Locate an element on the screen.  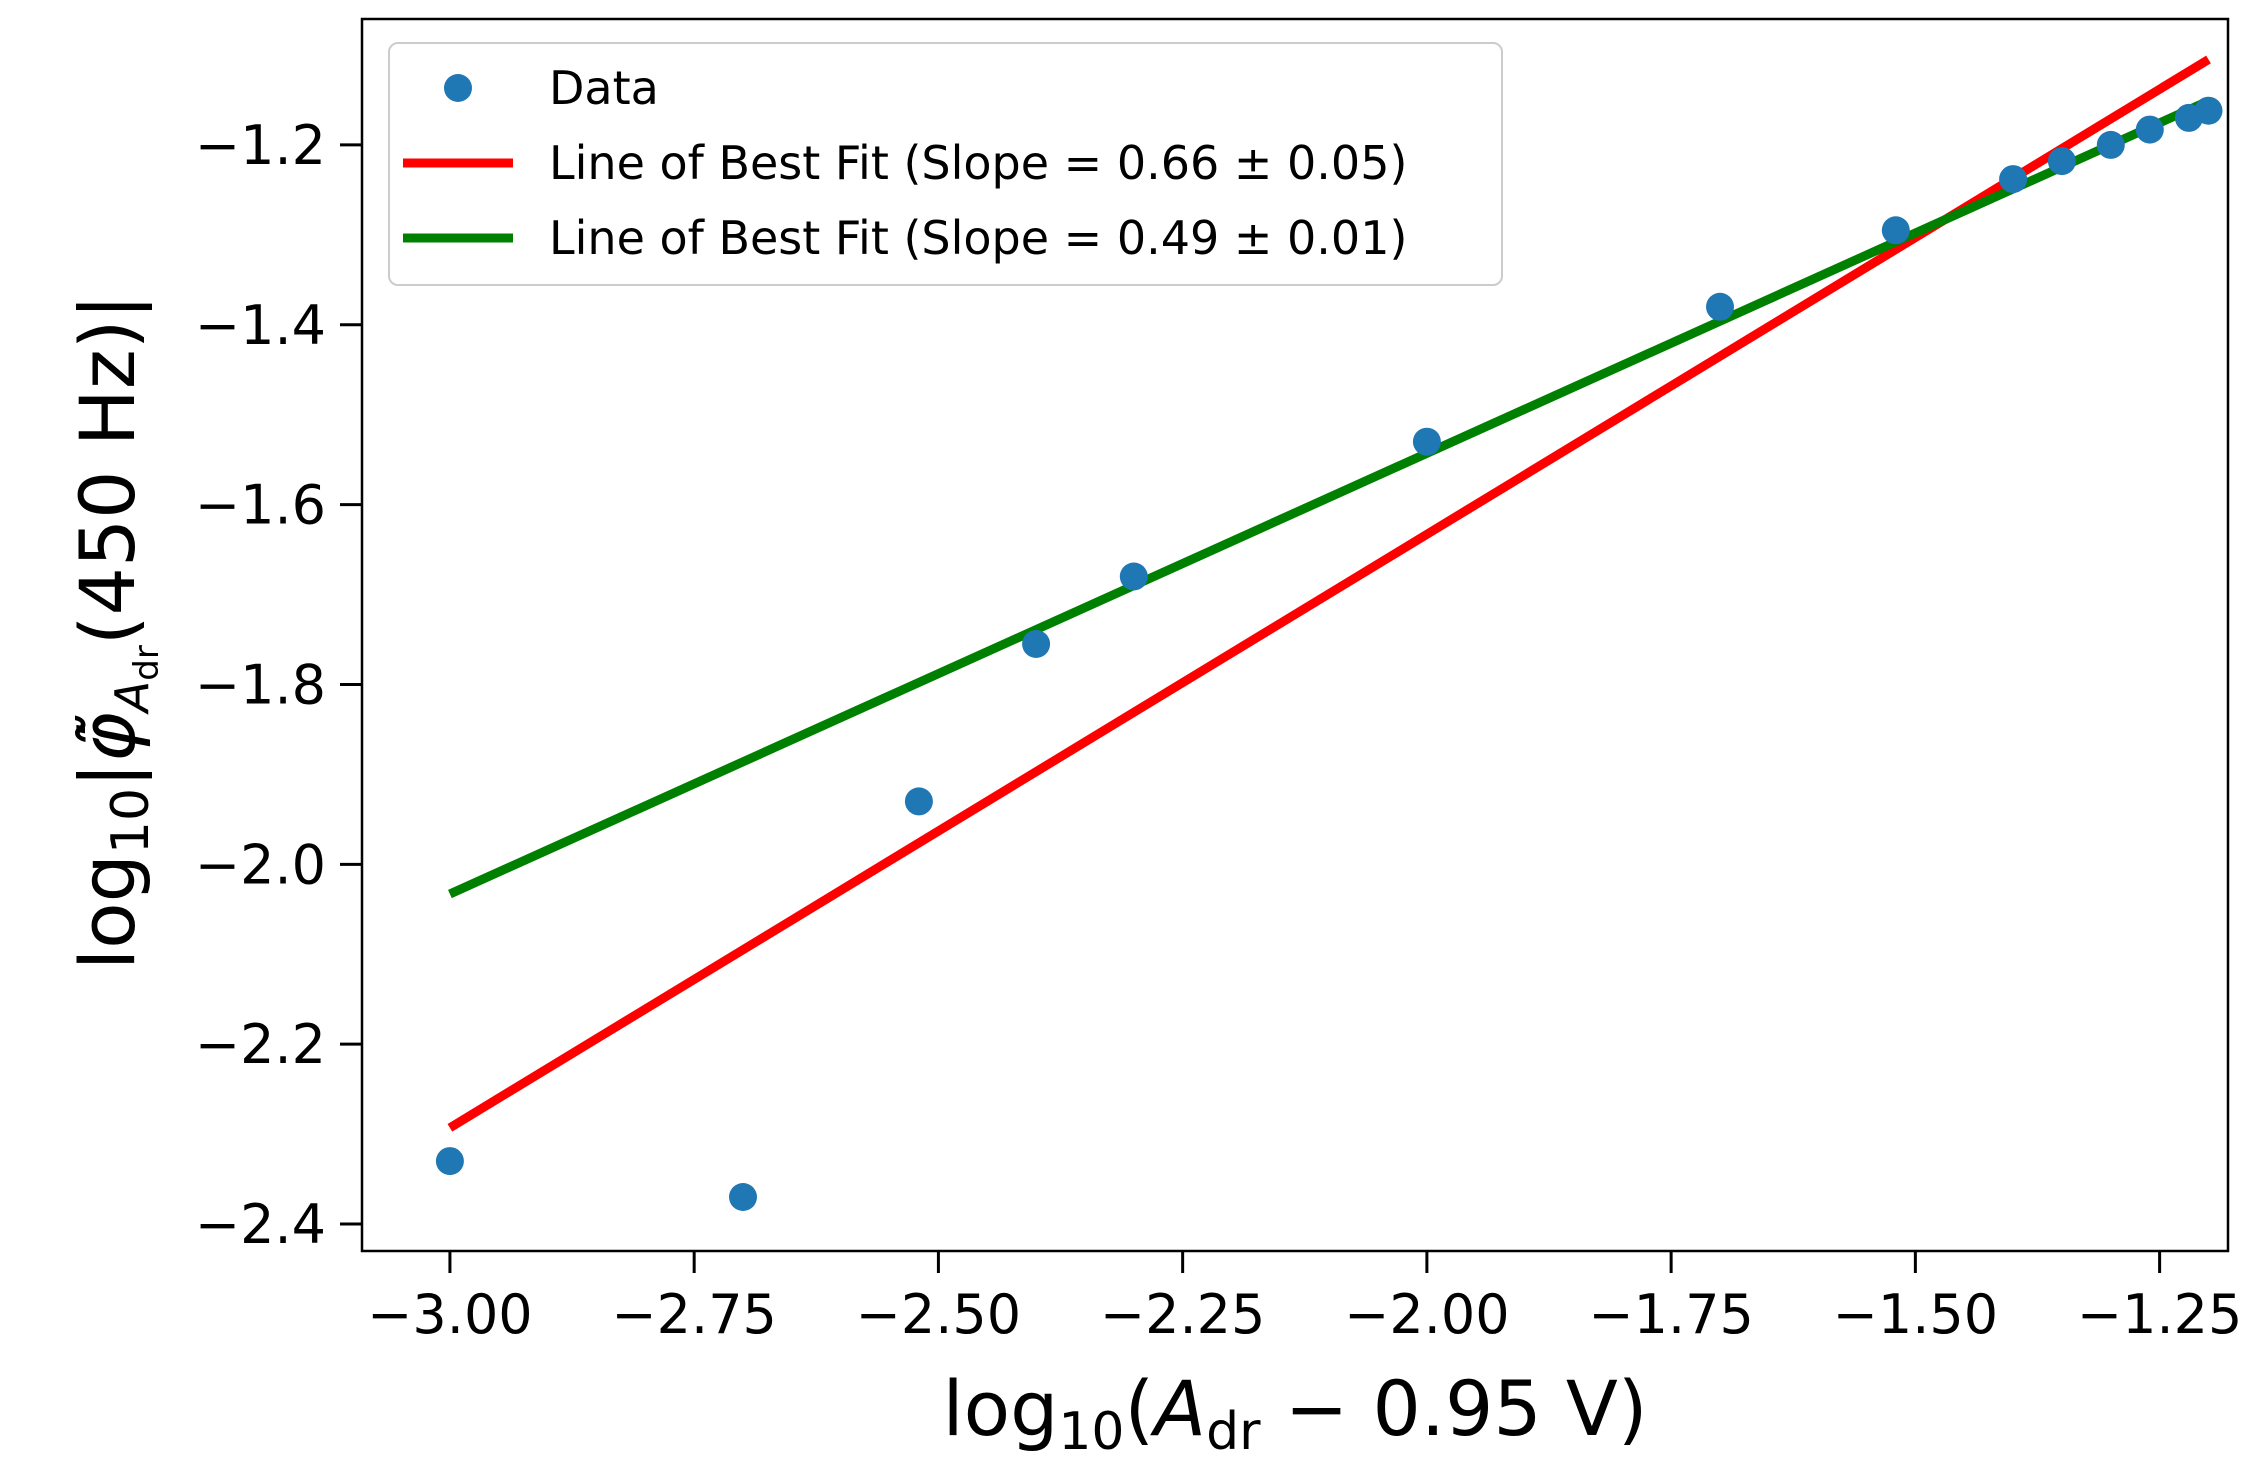
x-axis-label: log10(Adr − 0.95 V) is located at coordinates (1294, 1413).